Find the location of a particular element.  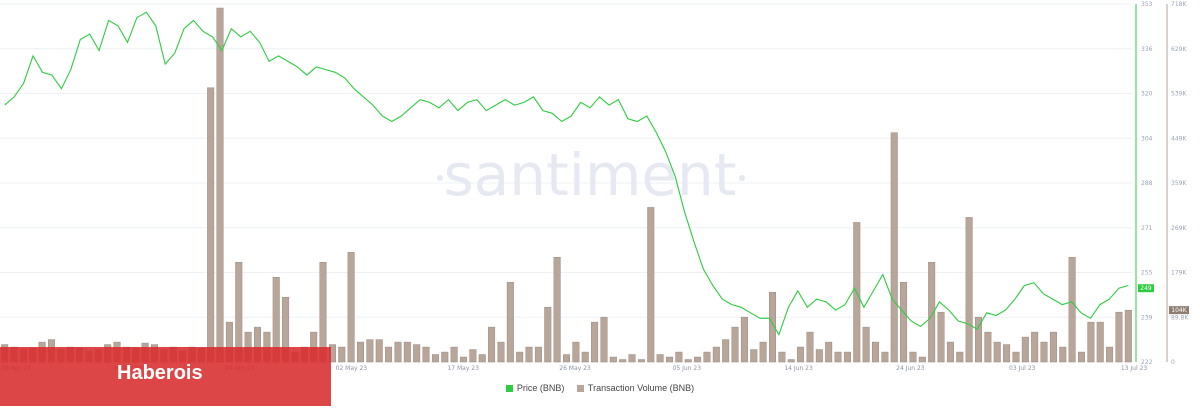

price-tick-label: 336 is located at coordinates (1147, 49).